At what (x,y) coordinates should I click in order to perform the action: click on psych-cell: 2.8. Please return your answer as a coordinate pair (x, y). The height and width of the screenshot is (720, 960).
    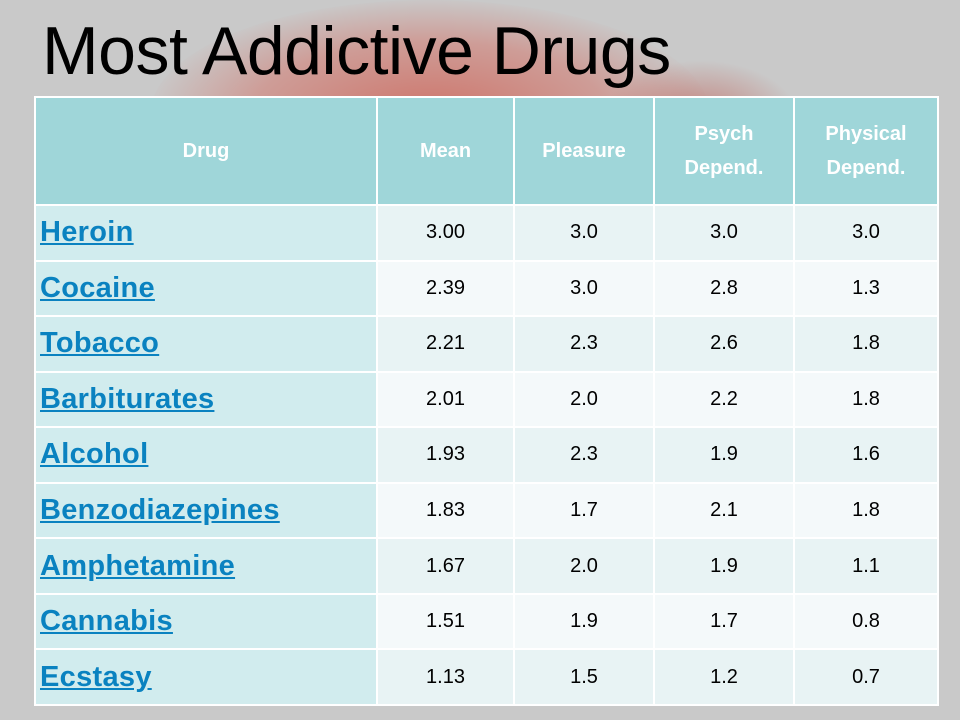
    Looking at the image, I should click on (724, 288).